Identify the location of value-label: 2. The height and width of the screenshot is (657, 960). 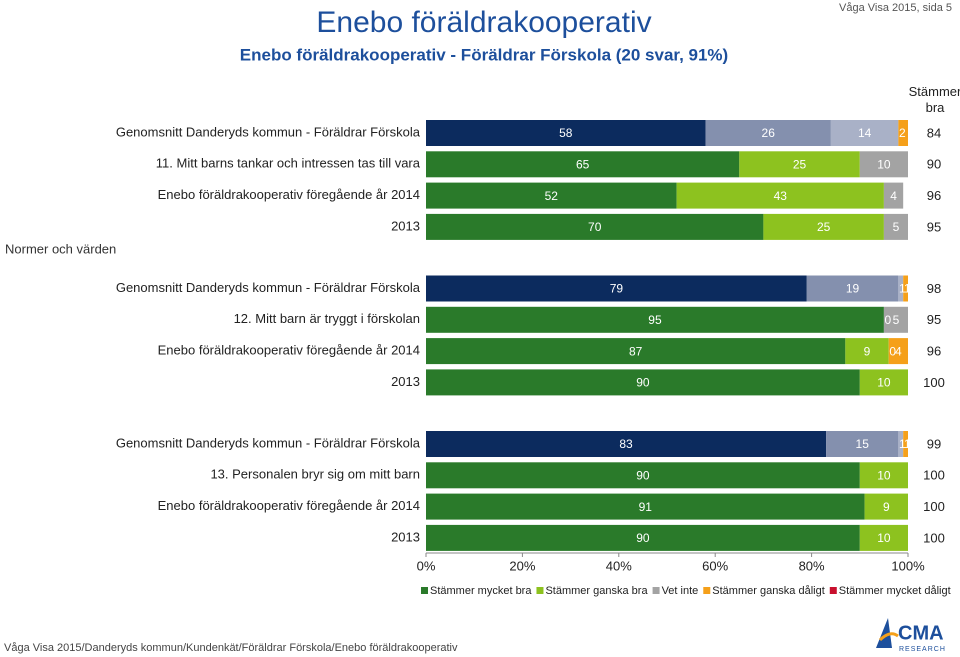
(902, 133).